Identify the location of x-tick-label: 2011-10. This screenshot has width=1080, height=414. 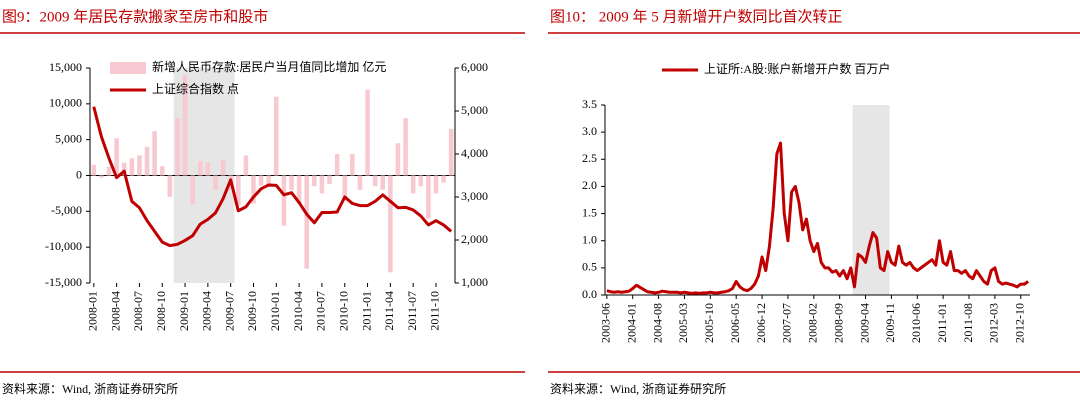
(435, 311).